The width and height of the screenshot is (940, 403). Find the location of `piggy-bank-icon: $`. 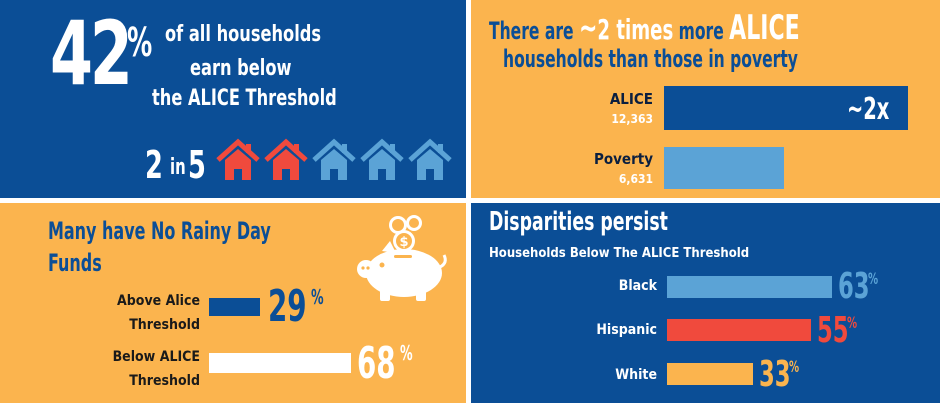

piggy-bank-icon: $ is located at coordinates (402, 258).